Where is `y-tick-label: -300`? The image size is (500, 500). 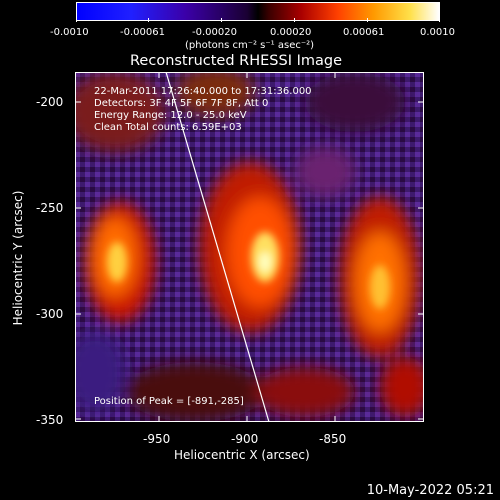
y-tick-label: -300 is located at coordinates (50, 314).